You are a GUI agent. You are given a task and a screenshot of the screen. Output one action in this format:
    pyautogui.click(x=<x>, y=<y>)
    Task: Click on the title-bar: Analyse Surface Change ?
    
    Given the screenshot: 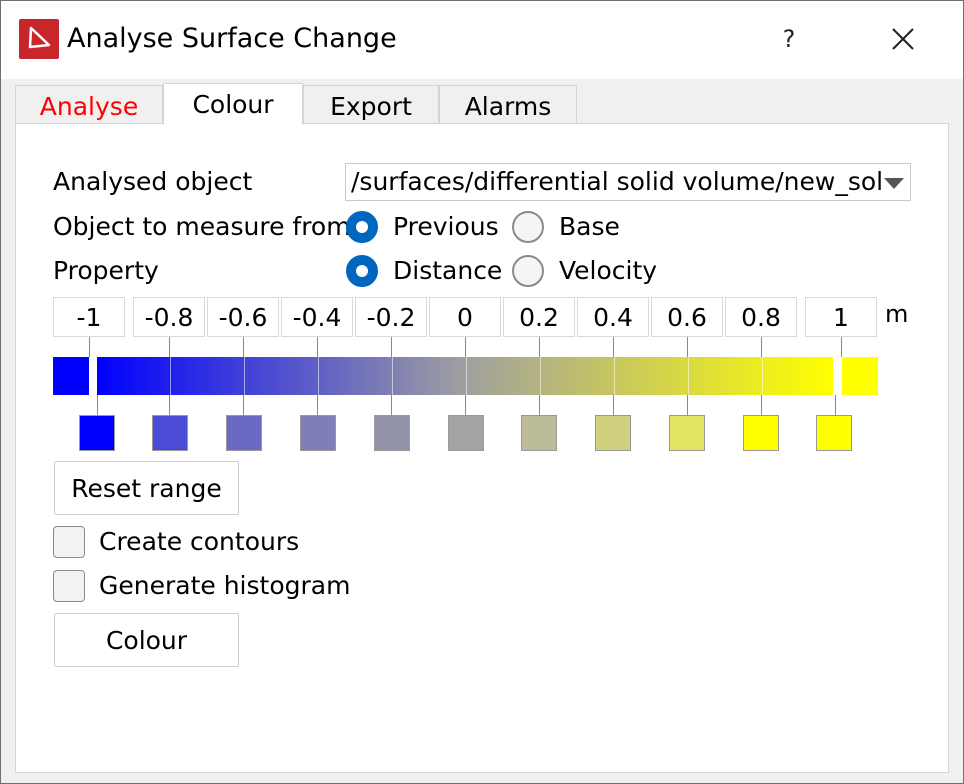 What is the action you would take?
    pyautogui.click(x=482, y=40)
    